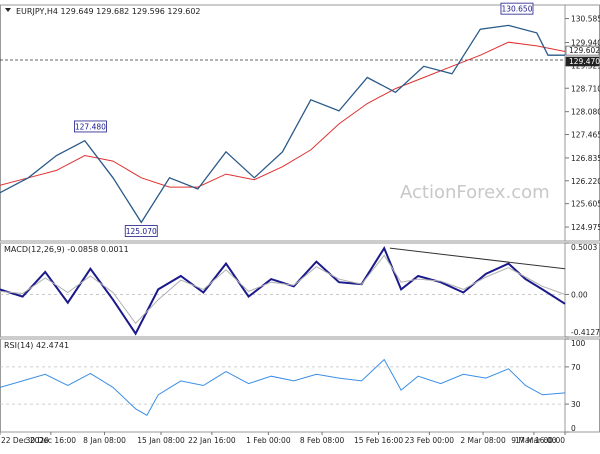  What do you see at coordinates (104, 440) in the screenshot?
I see `x-tick-label-2: 8 Jan 08:00` at bounding box center [104, 440].